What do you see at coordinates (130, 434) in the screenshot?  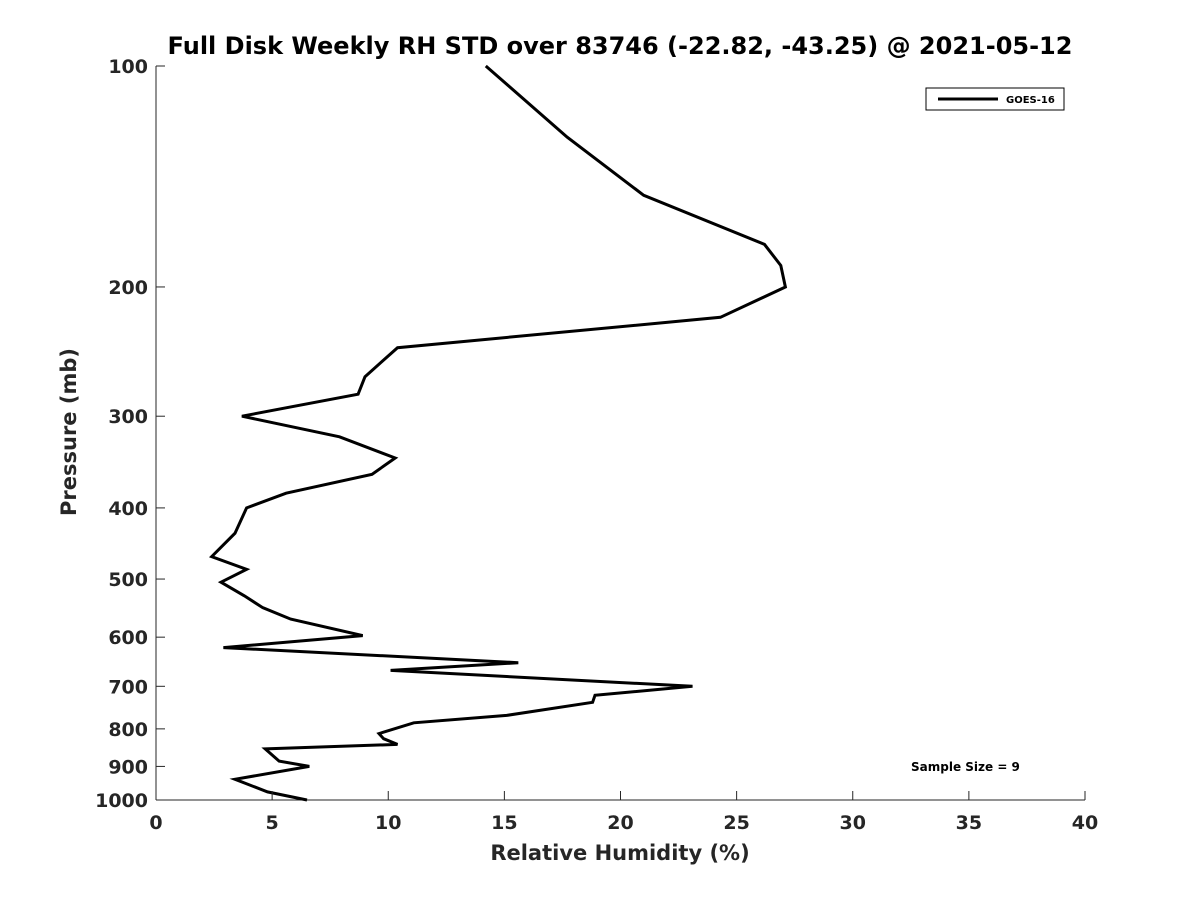 I see `y-axis: 100 200 300 400 500 600 700 800 900 1000` at bounding box center [130, 434].